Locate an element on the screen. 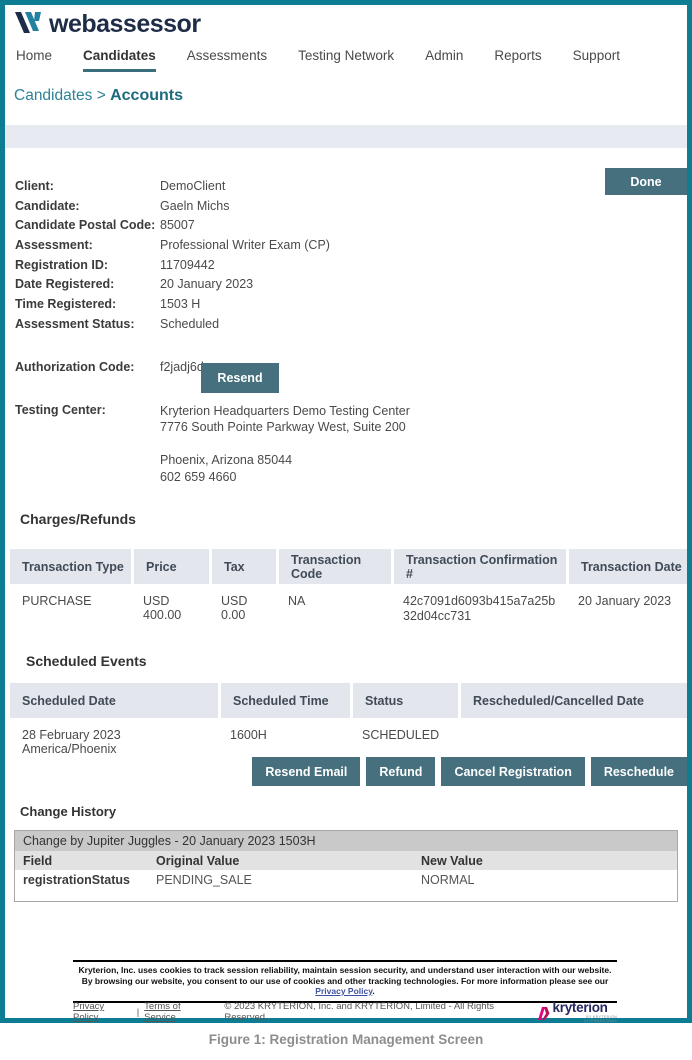 Image resolution: width=692 pixels, height=1060 pixels. detail-row-date-registered: Date Registered: 20 January 2023 is located at coordinates (172, 284).